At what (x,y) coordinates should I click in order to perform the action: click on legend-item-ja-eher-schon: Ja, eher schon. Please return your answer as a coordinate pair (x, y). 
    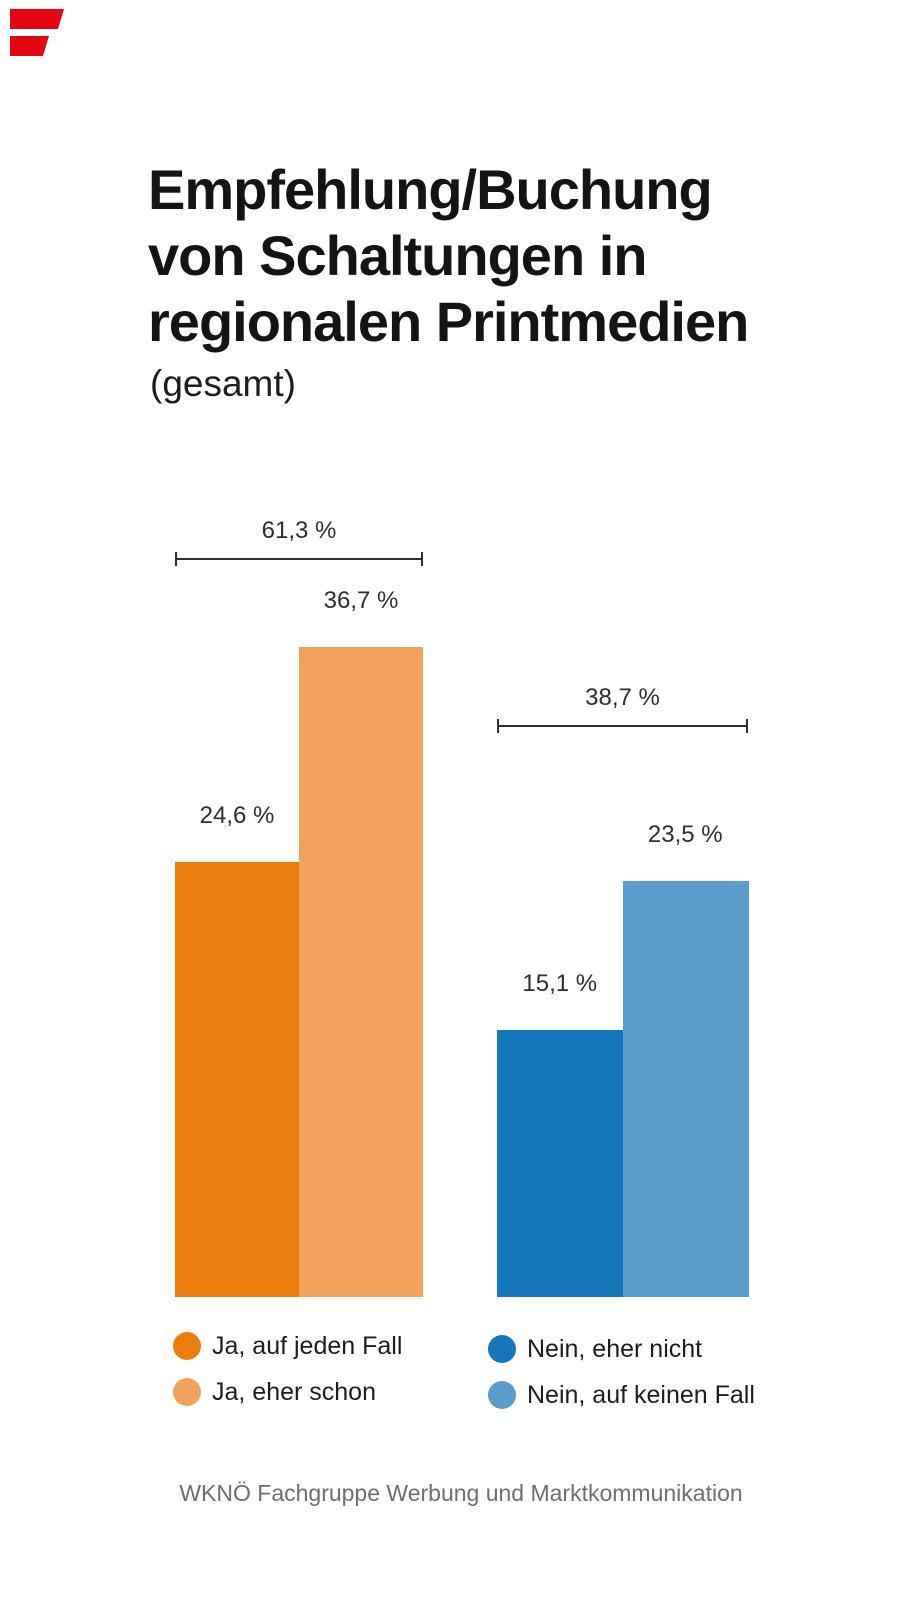
    Looking at the image, I should click on (274, 1392).